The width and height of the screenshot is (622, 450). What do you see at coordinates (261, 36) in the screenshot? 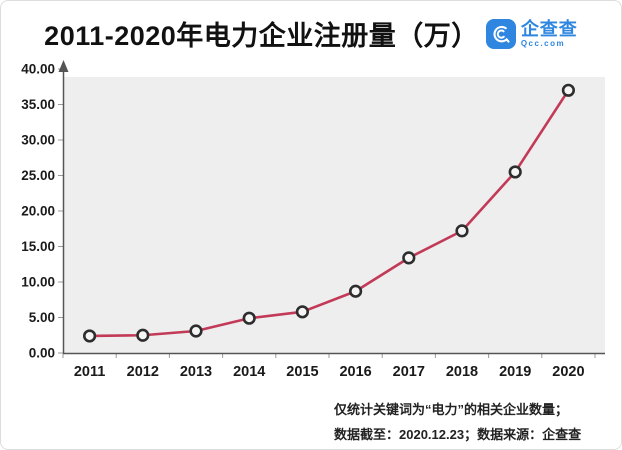
I see `chart-title: 2011-2020年电力企业注册量（万）` at bounding box center [261, 36].